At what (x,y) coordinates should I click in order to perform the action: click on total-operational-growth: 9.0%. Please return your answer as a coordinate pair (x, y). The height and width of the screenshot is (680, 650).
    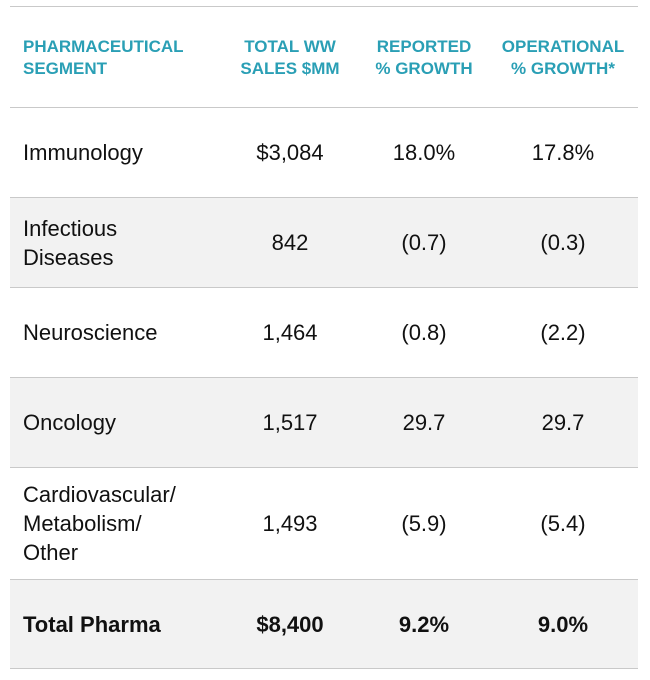
    Looking at the image, I should click on (563, 624).